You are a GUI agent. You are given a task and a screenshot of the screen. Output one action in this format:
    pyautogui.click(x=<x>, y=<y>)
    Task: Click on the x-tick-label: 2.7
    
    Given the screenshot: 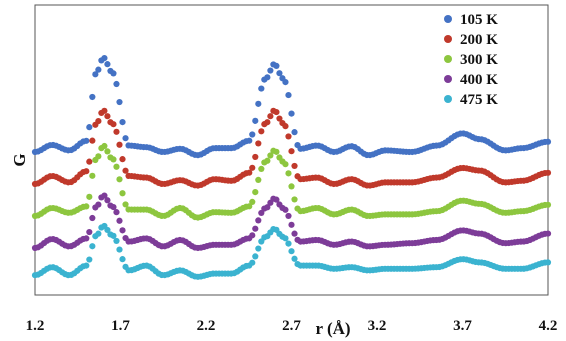 What is the action you would take?
    pyautogui.click(x=291, y=326)
    